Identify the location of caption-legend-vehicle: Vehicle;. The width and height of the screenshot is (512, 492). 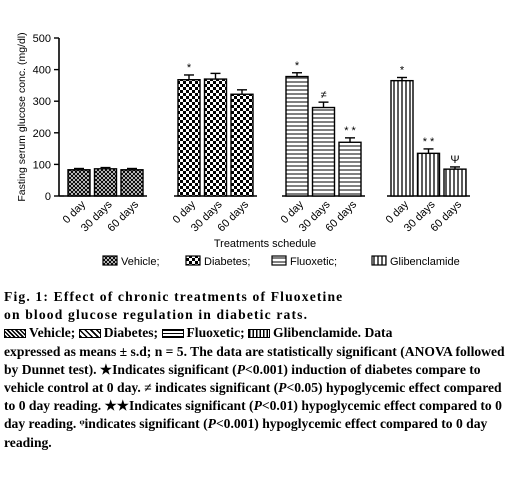
(52, 333).